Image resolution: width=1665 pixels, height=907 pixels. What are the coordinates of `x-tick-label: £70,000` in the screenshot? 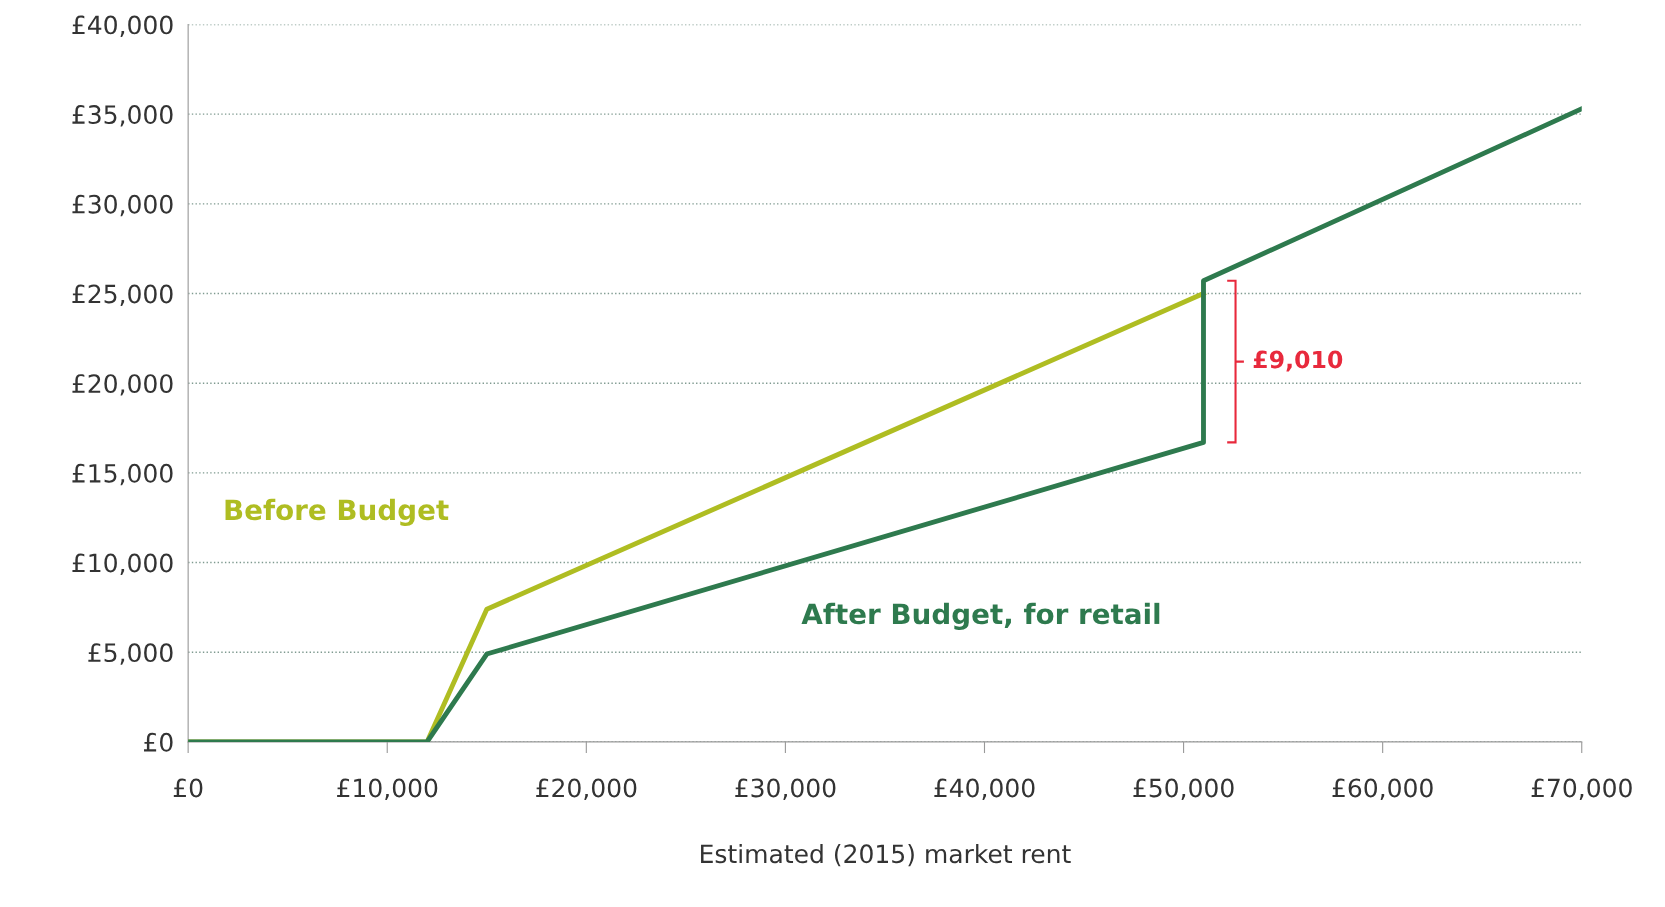 It's located at (1581, 789).